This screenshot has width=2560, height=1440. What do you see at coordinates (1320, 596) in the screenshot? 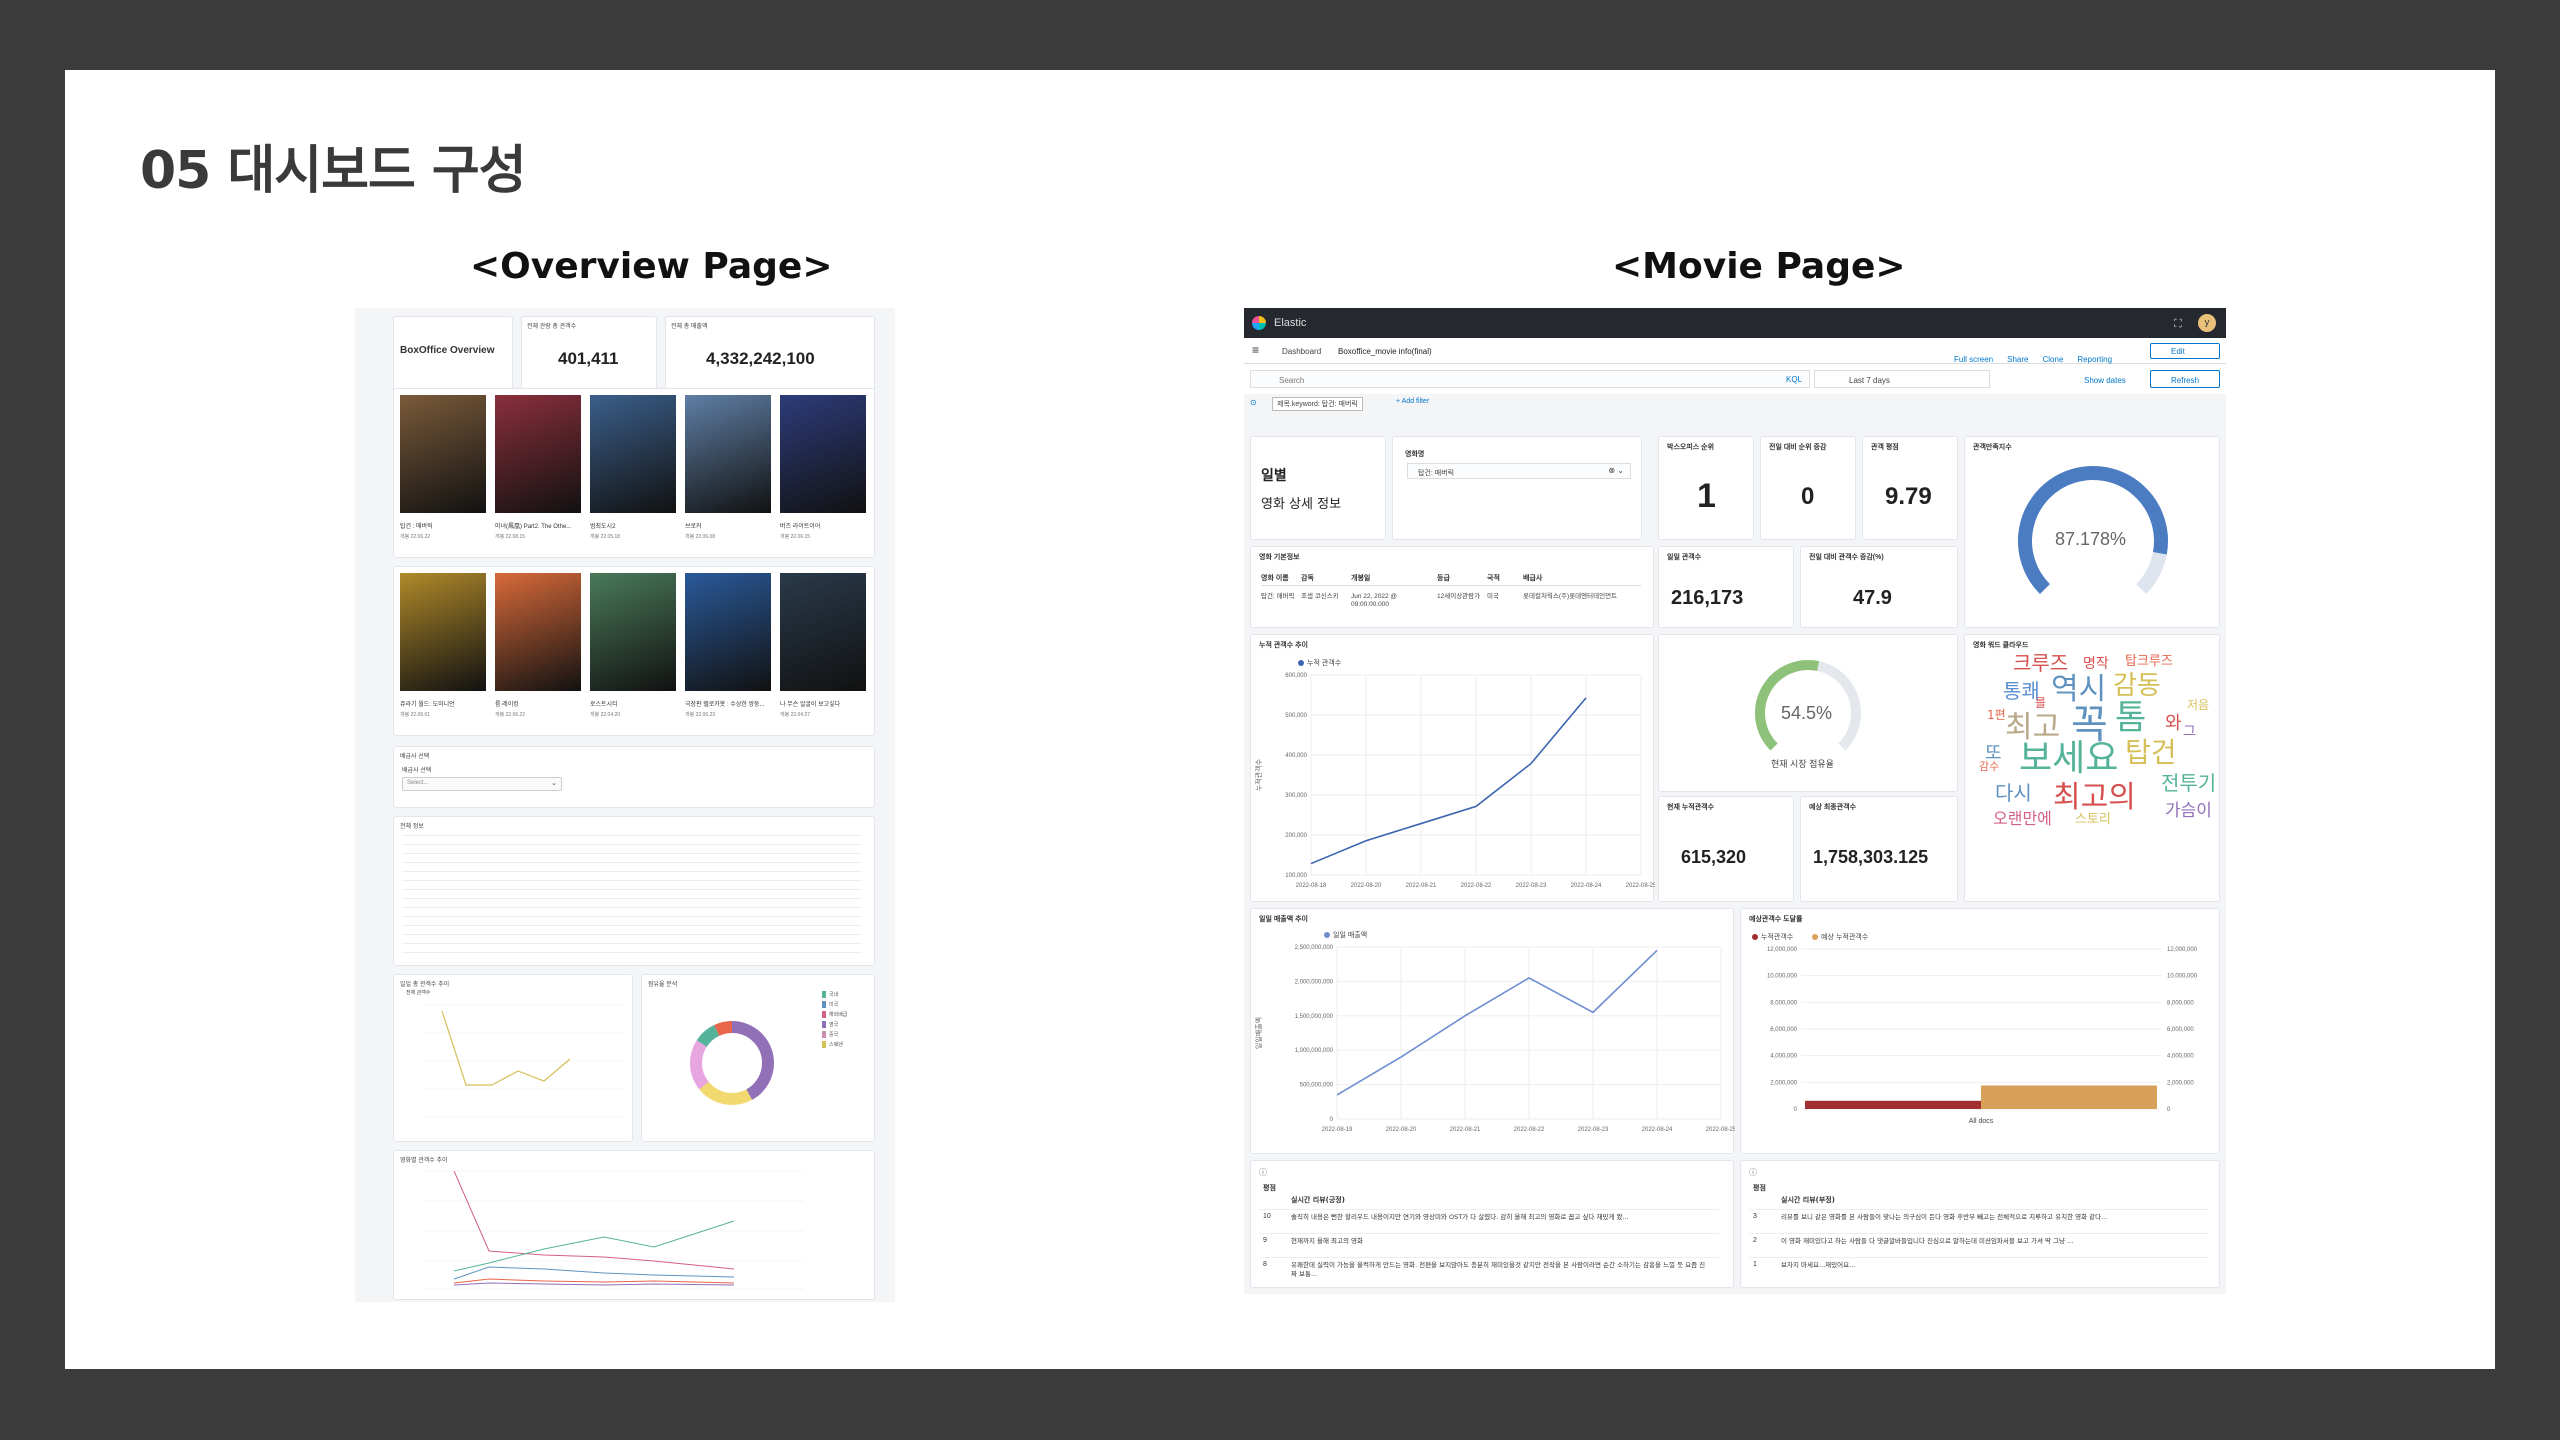
I see `info-value: 조셉 코신스키` at bounding box center [1320, 596].